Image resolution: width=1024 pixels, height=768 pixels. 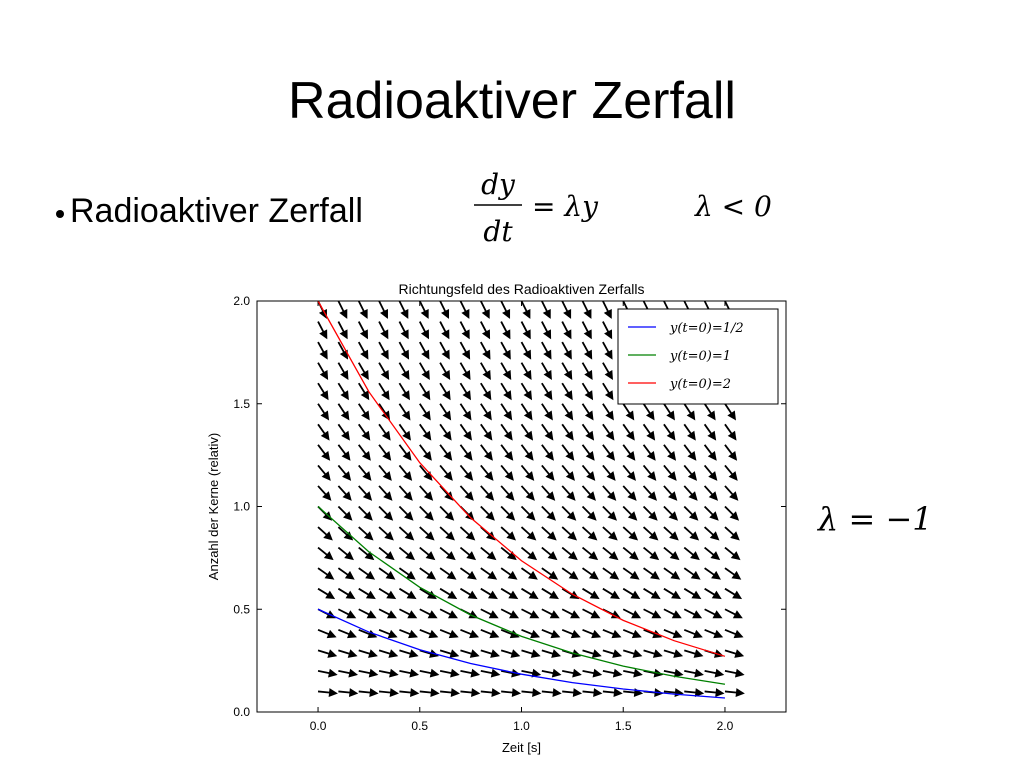 What do you see at coordinates (623, 726) in the screenshot?
I see `x-tick-label: 1.5` at bounding box center [623, 726].